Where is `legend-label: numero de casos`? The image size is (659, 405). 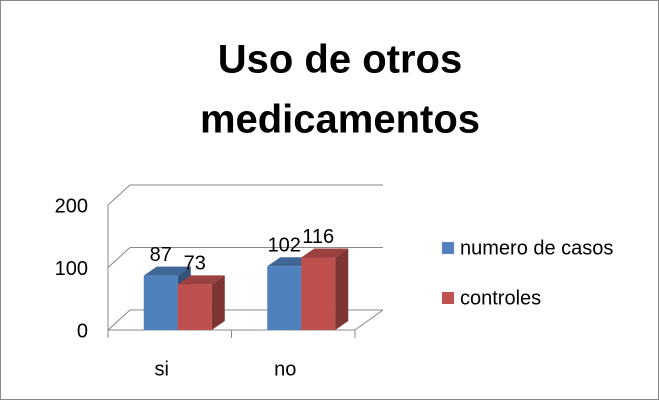
legend-label: numero de casos is located at coordinates (536, 248).